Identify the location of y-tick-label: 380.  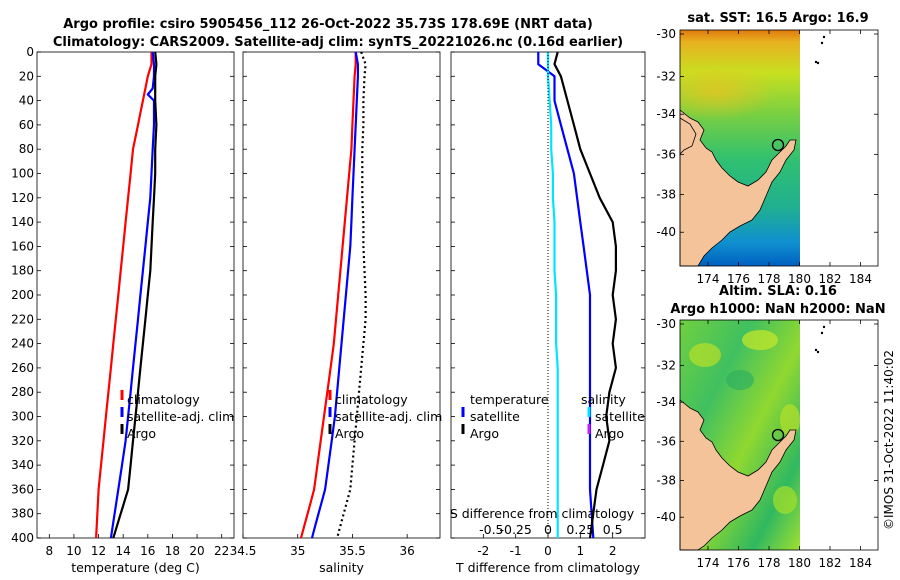
(22, 514).